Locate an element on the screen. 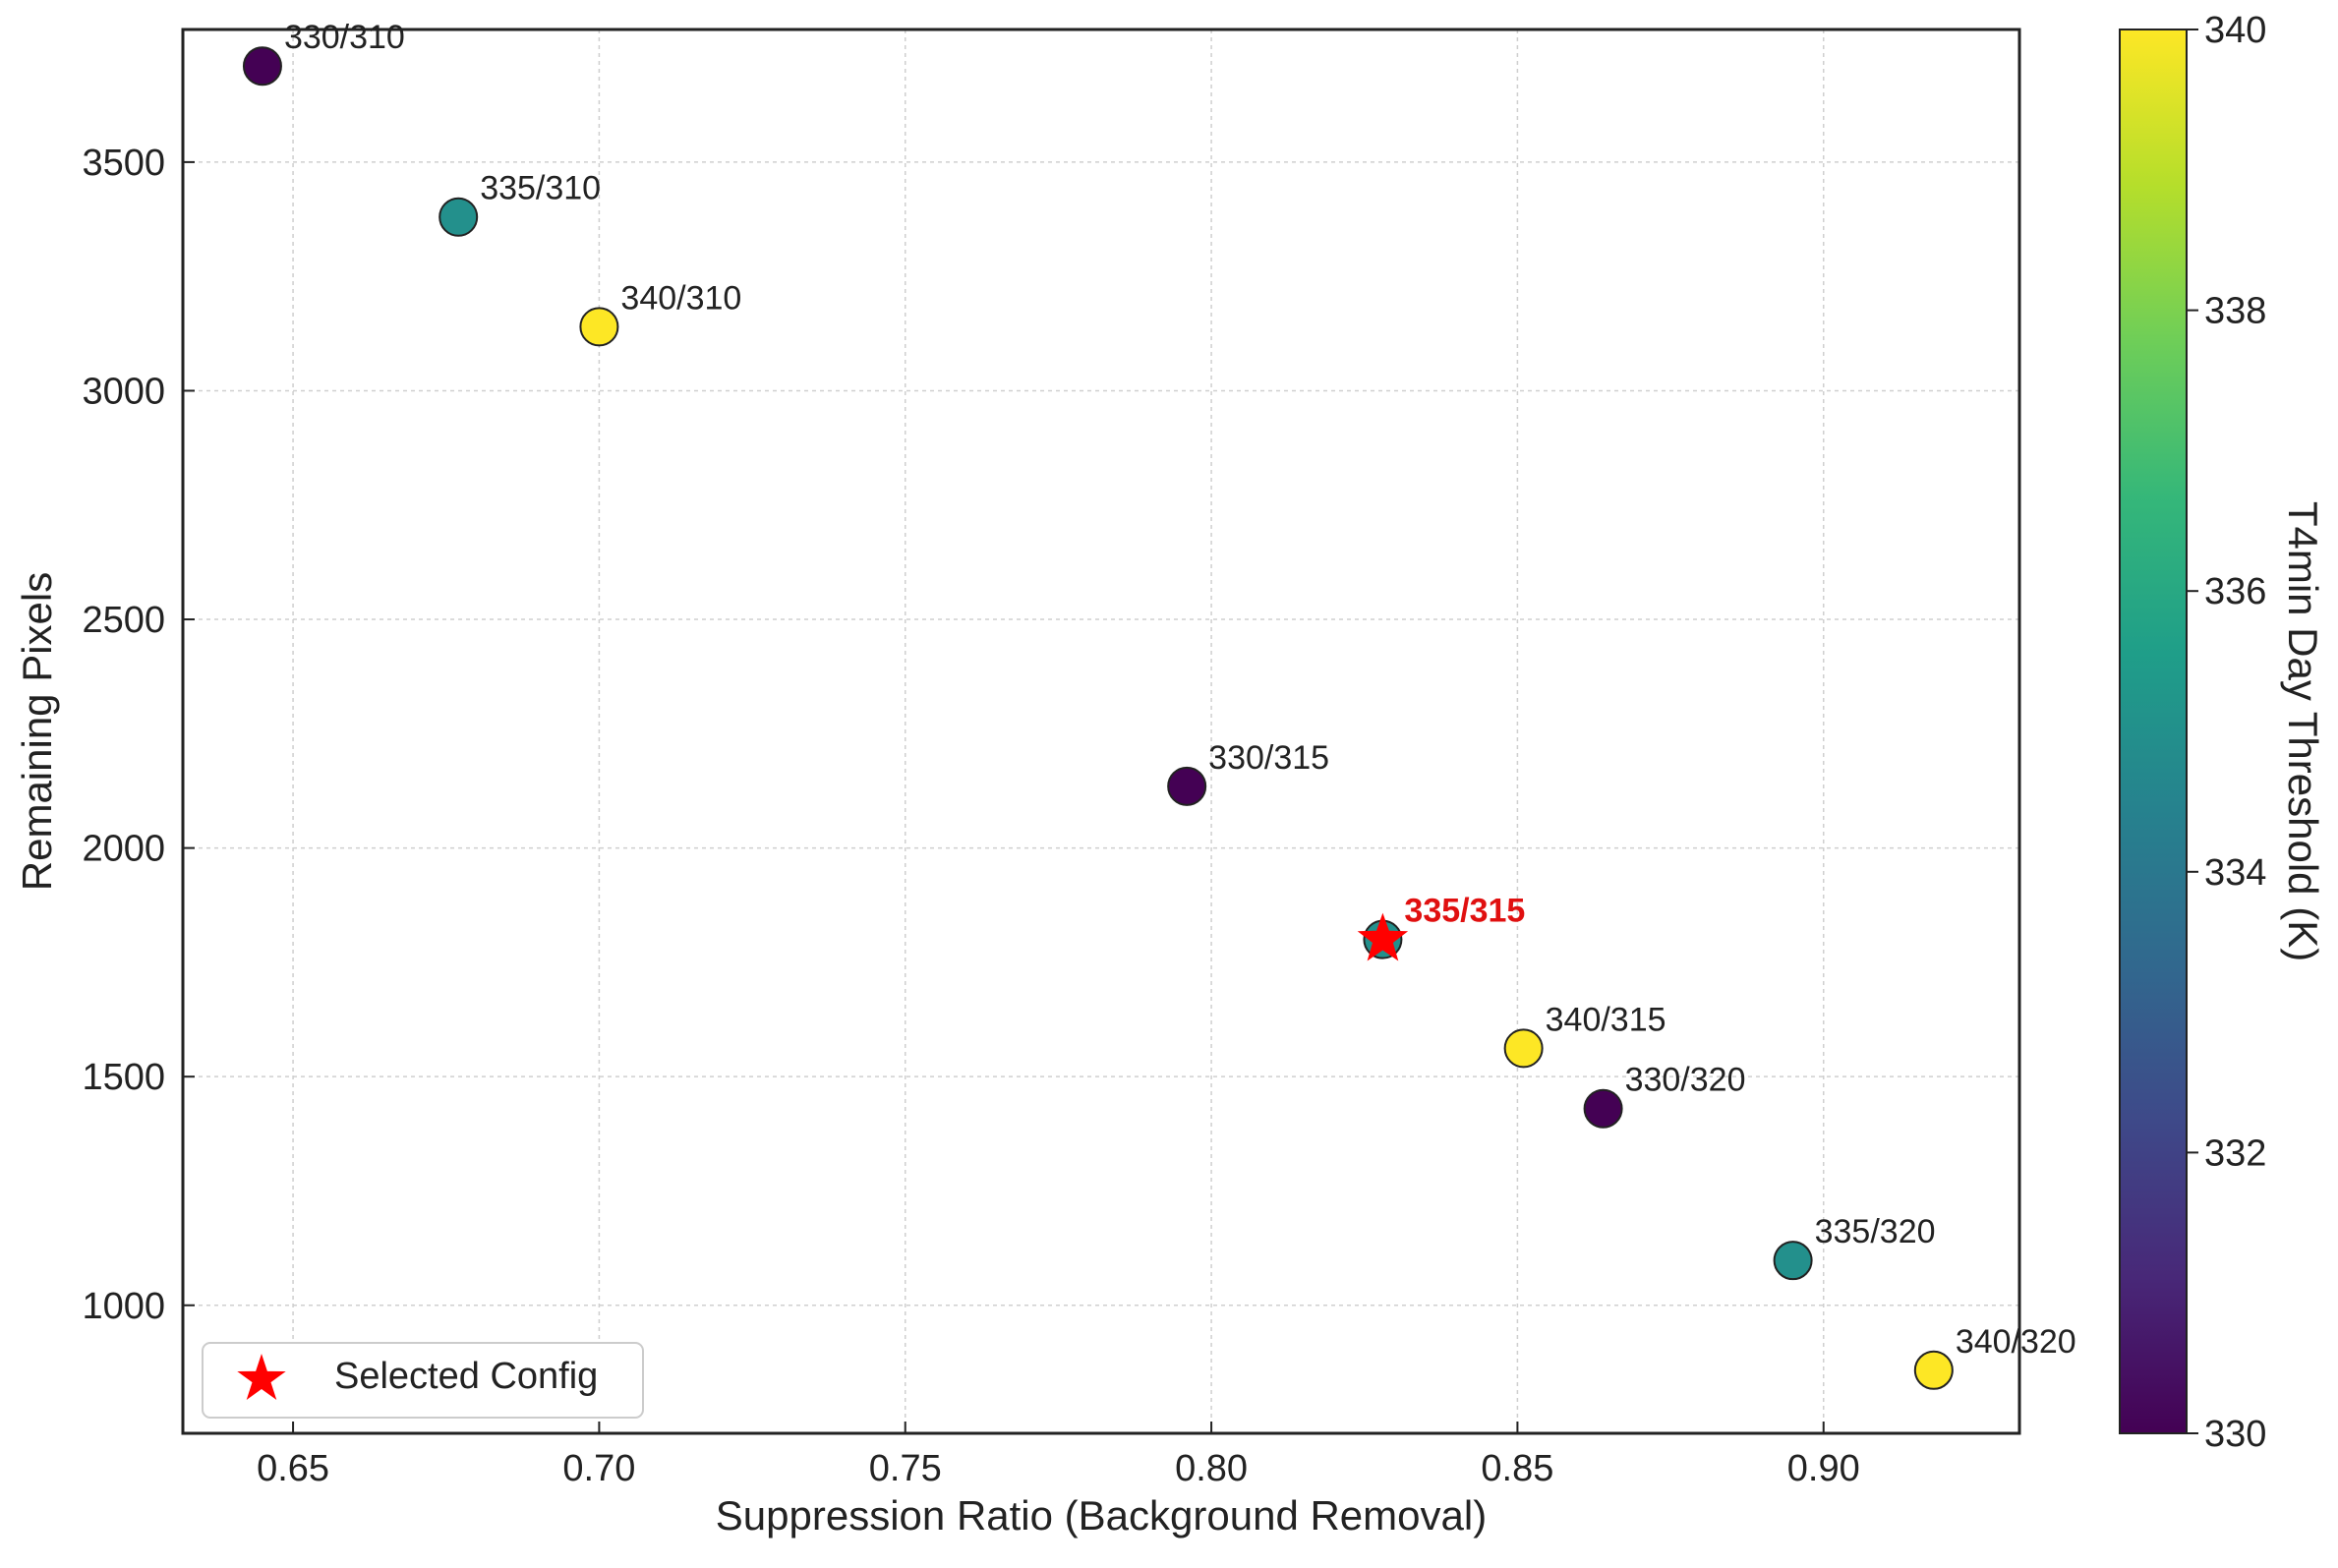  point-label-340-320: 340/320 is located at coordinates (2016, 1342).